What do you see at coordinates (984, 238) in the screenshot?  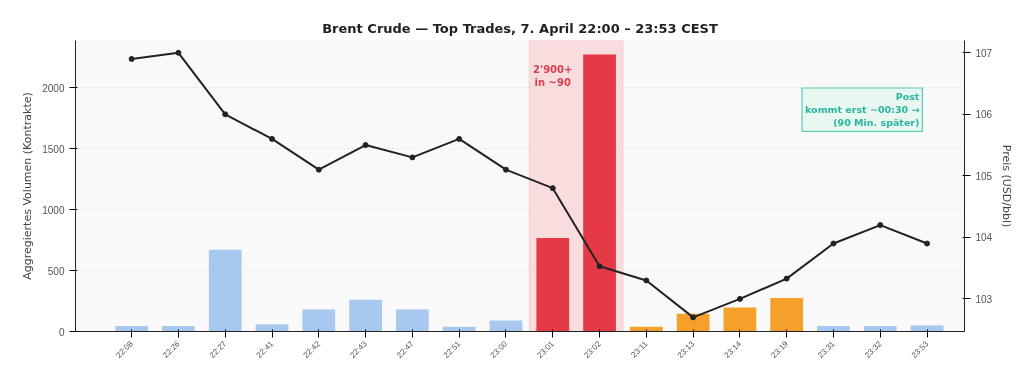 I see `y2-tick-label: 104` at bounding box center [984, 238].